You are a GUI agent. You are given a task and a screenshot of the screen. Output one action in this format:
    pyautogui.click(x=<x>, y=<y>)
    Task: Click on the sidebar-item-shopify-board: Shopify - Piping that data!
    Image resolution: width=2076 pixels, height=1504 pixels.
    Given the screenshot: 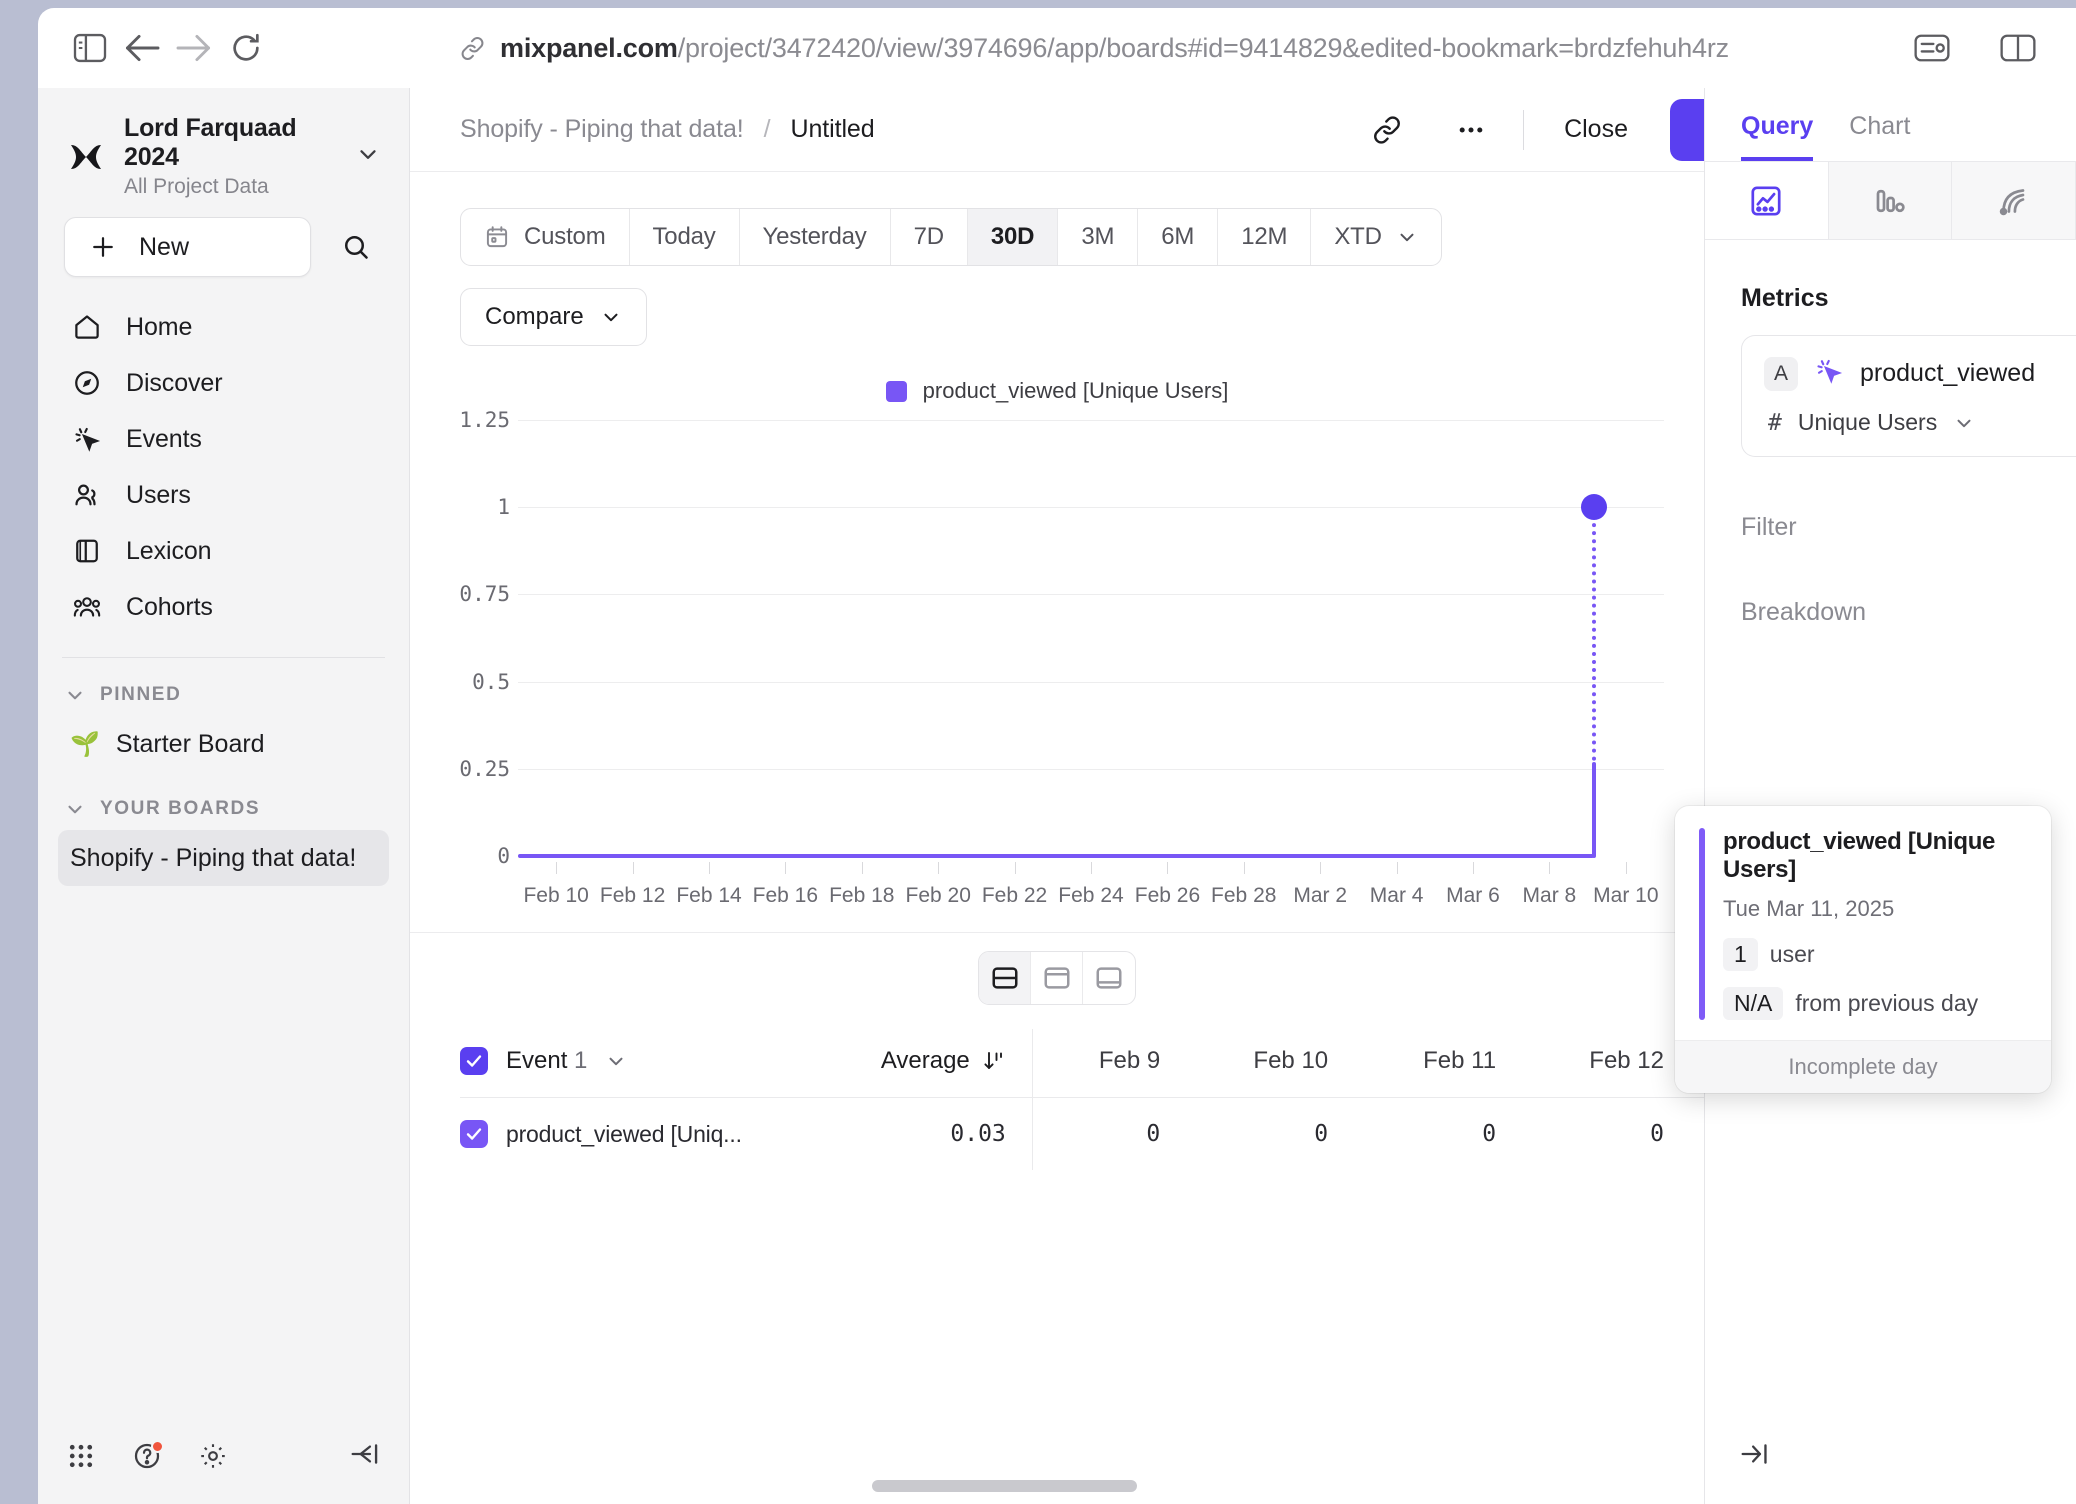 What is the action you would take?
    pyautogui.click(x=223, y=858)
    